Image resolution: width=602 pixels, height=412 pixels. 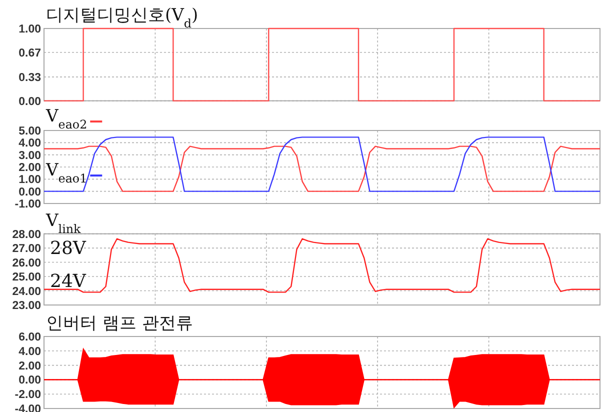 I want to click on legend-label: V$_{eao1}$, so click(x=66, y=173).